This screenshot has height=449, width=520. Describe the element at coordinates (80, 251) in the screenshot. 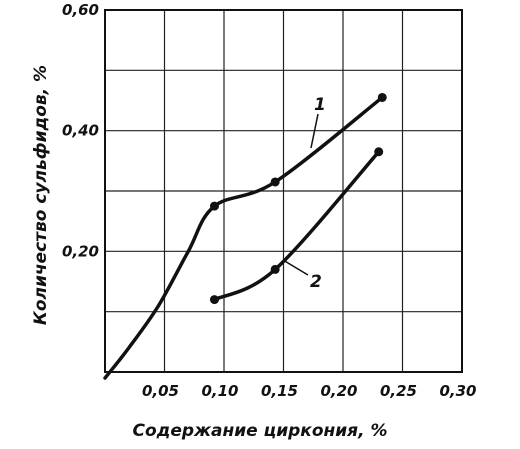

I see `y-tick-label: 0,20` at that location.